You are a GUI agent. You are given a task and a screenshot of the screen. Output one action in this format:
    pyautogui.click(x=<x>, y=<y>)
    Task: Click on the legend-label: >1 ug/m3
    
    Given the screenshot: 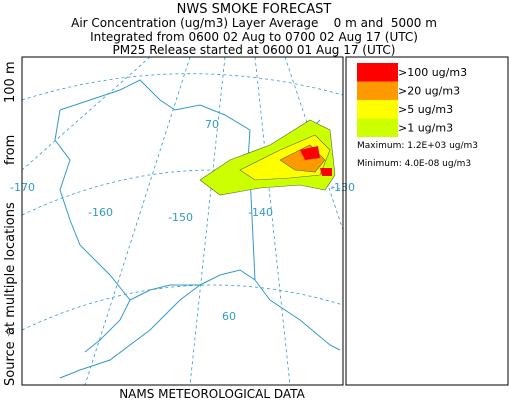 What is the action you would take?
    pyautogui.click(x=425, y=128)
    